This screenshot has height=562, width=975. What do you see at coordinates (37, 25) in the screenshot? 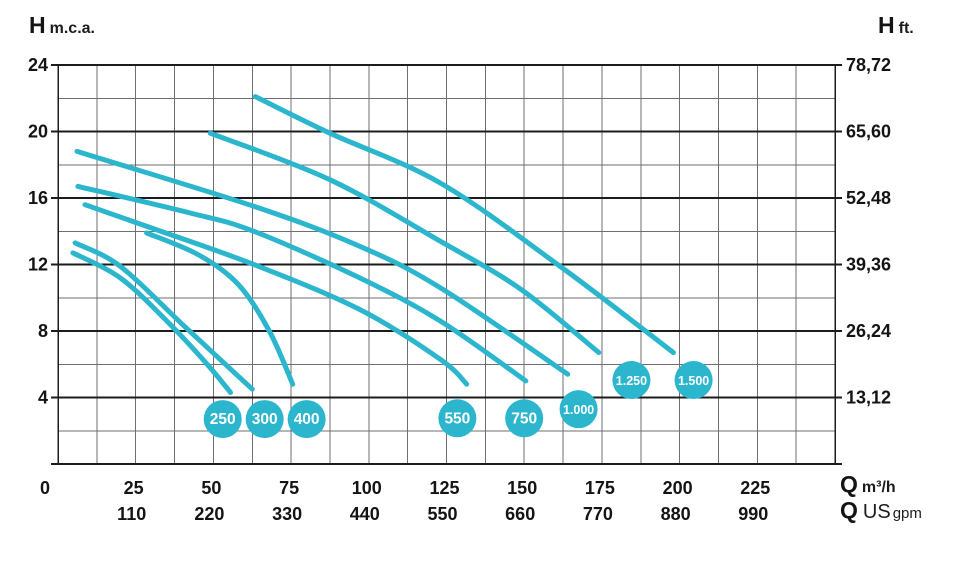
I see `head-symbol-left: H` at bounding box center [37, 25].